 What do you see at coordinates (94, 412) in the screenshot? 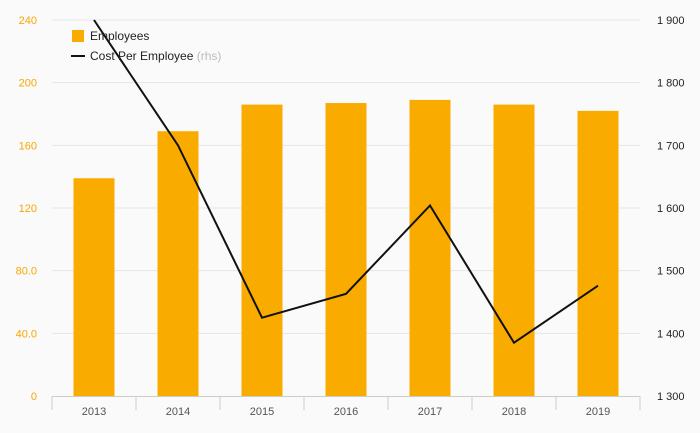
I see `x-axis-tick-label: 2013` at bounding box center [94, 412].